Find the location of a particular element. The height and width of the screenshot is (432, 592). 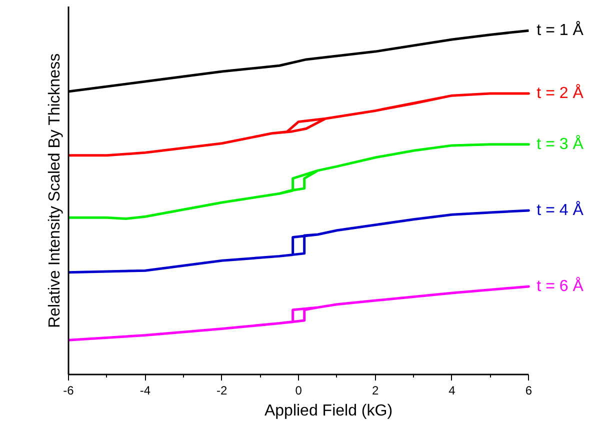

series-label: t = 2 Å is located at coordinates (560, 93).